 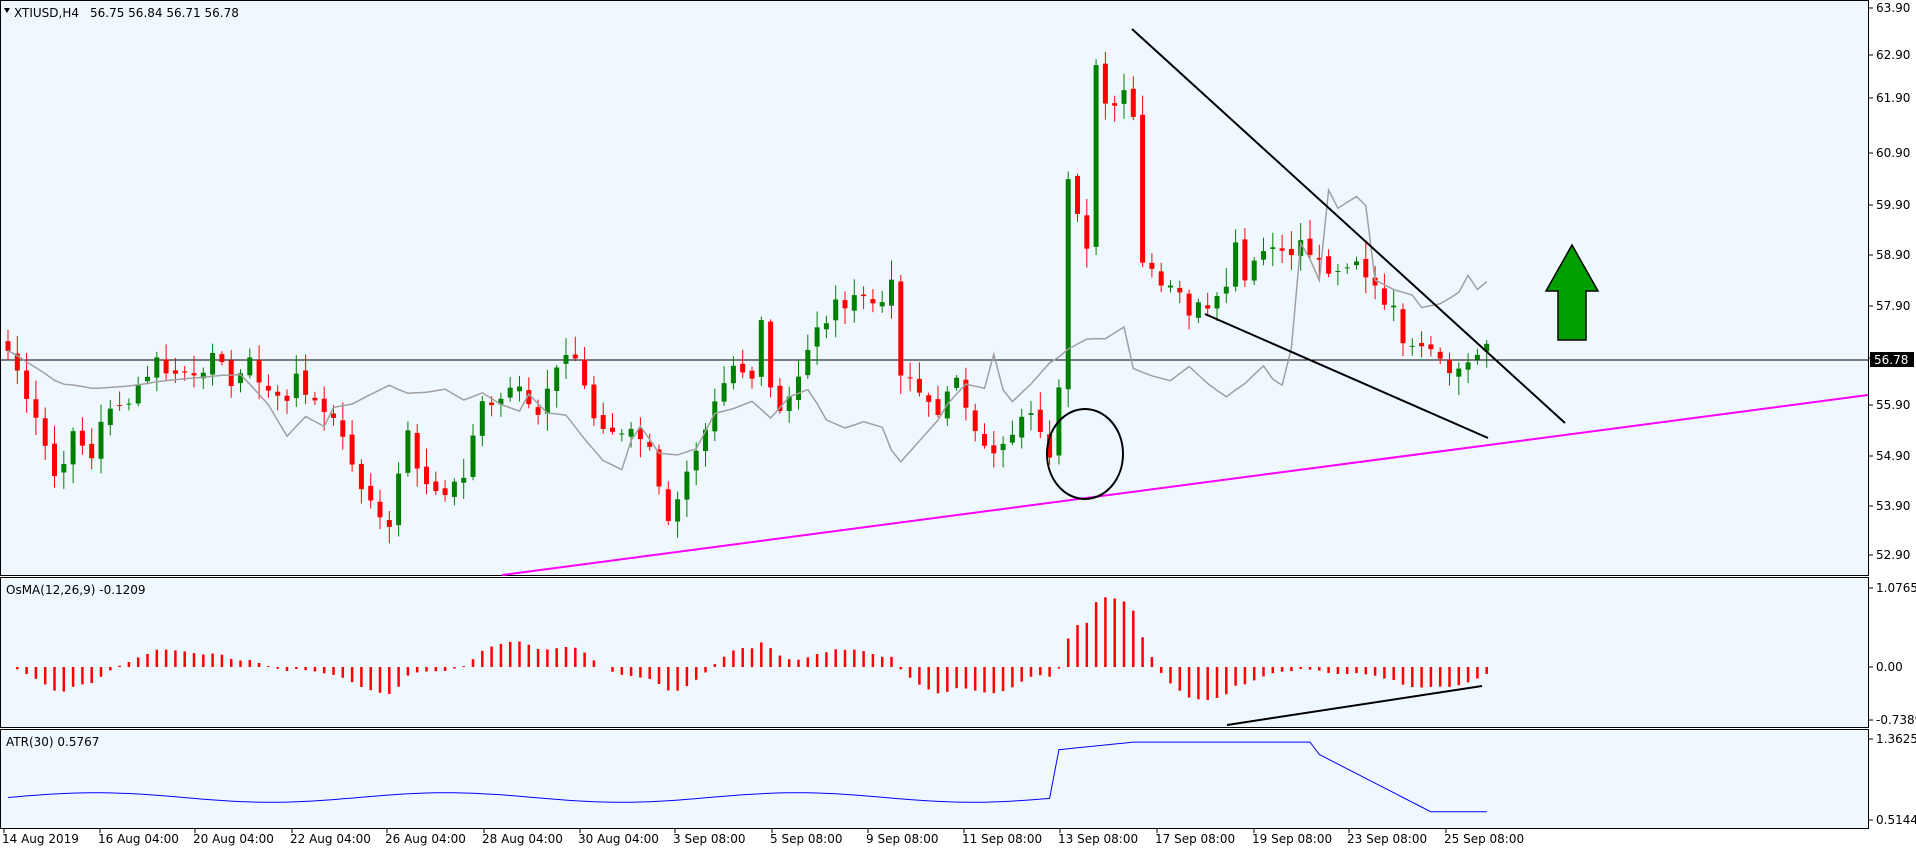 I want to click on highlight-circle, so click(x=1085, y=454).